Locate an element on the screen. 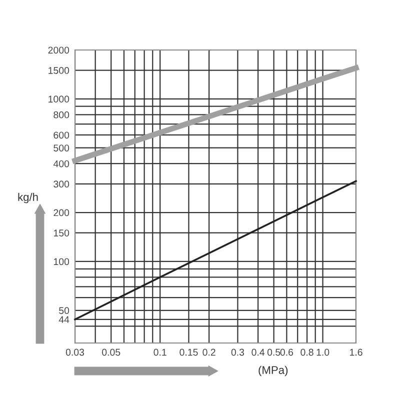  y-tick-label: 2000 is located at coordinates (59, 50).